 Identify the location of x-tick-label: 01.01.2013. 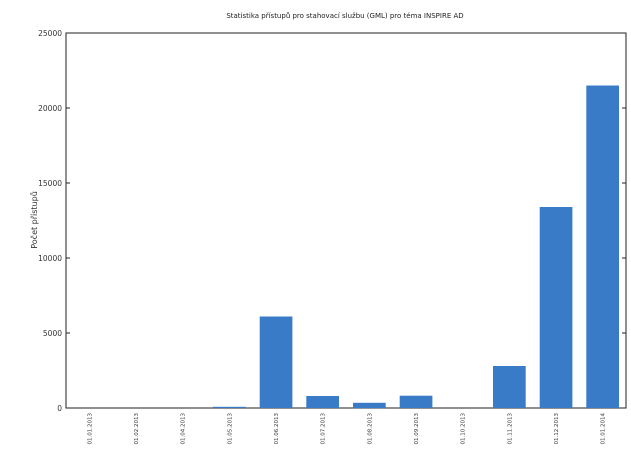
(90, 429).